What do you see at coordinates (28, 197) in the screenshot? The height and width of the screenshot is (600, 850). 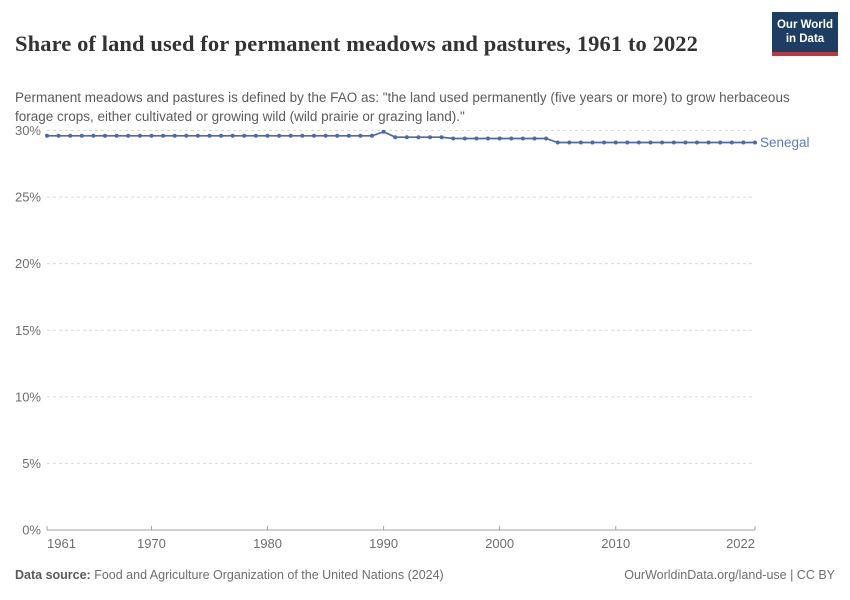 I see `y-axis-tick-label: 25%` at bounding box center [28, 197].